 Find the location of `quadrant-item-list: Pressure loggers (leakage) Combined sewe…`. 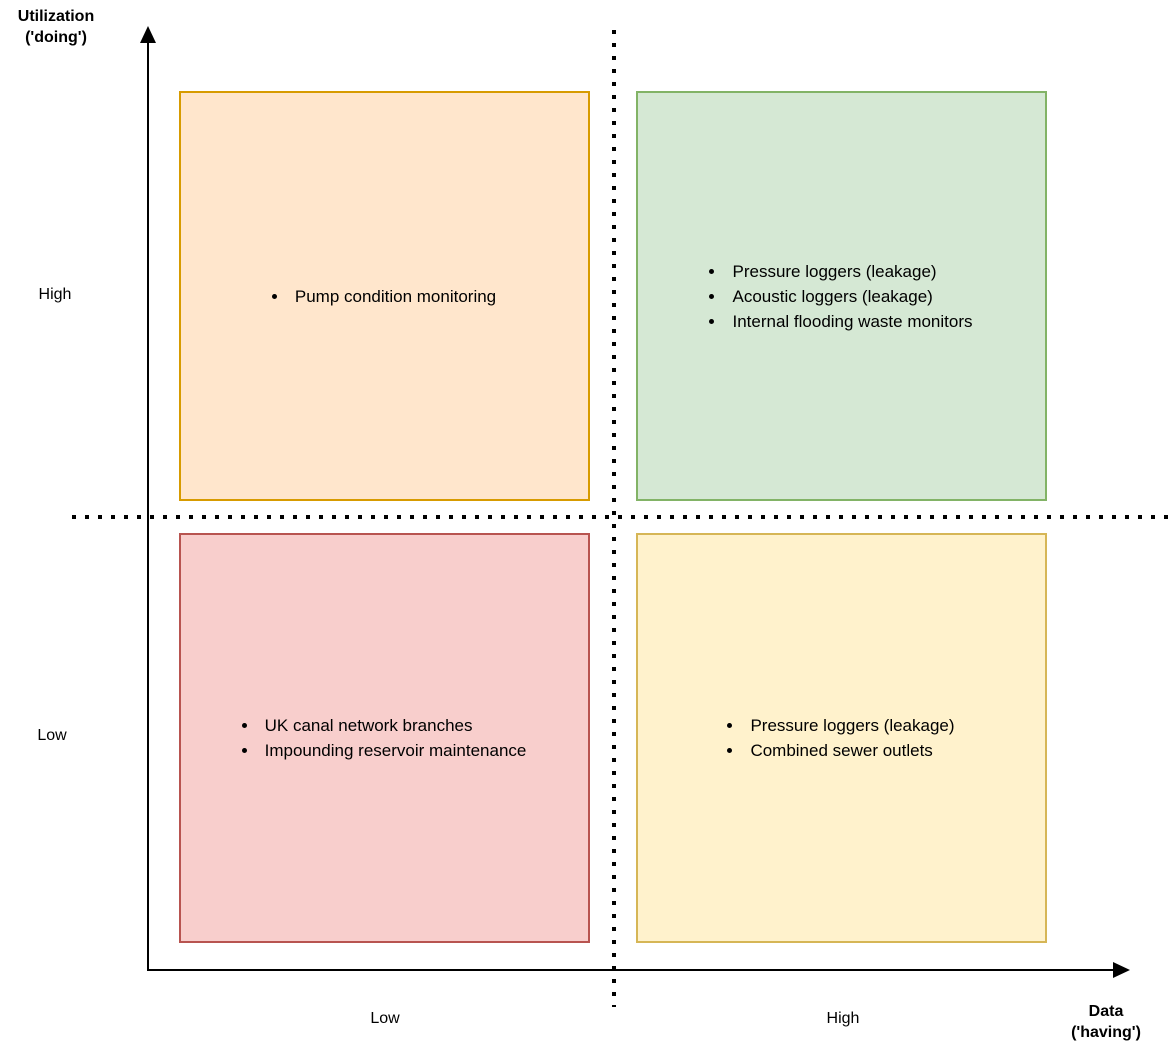

quadrant-item-list: Pressure loggers (leakage) Combined sewe… is located at coordinates (841, 738).